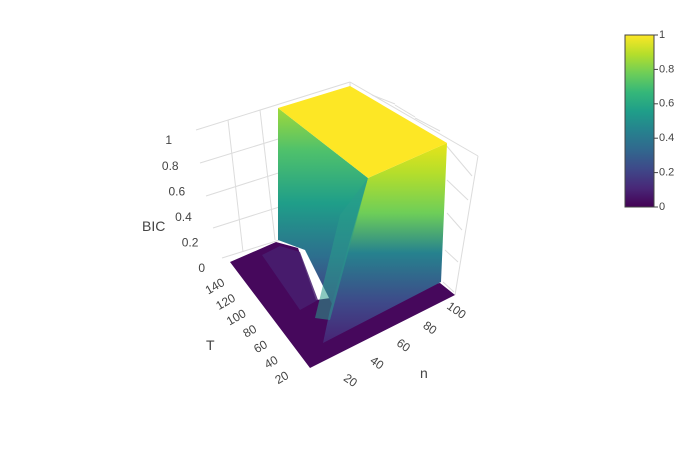  What do you see at coordinates (282, 377) in the screenshot?
I see `y-tick-label: 20` at bounding box center [282, 377].